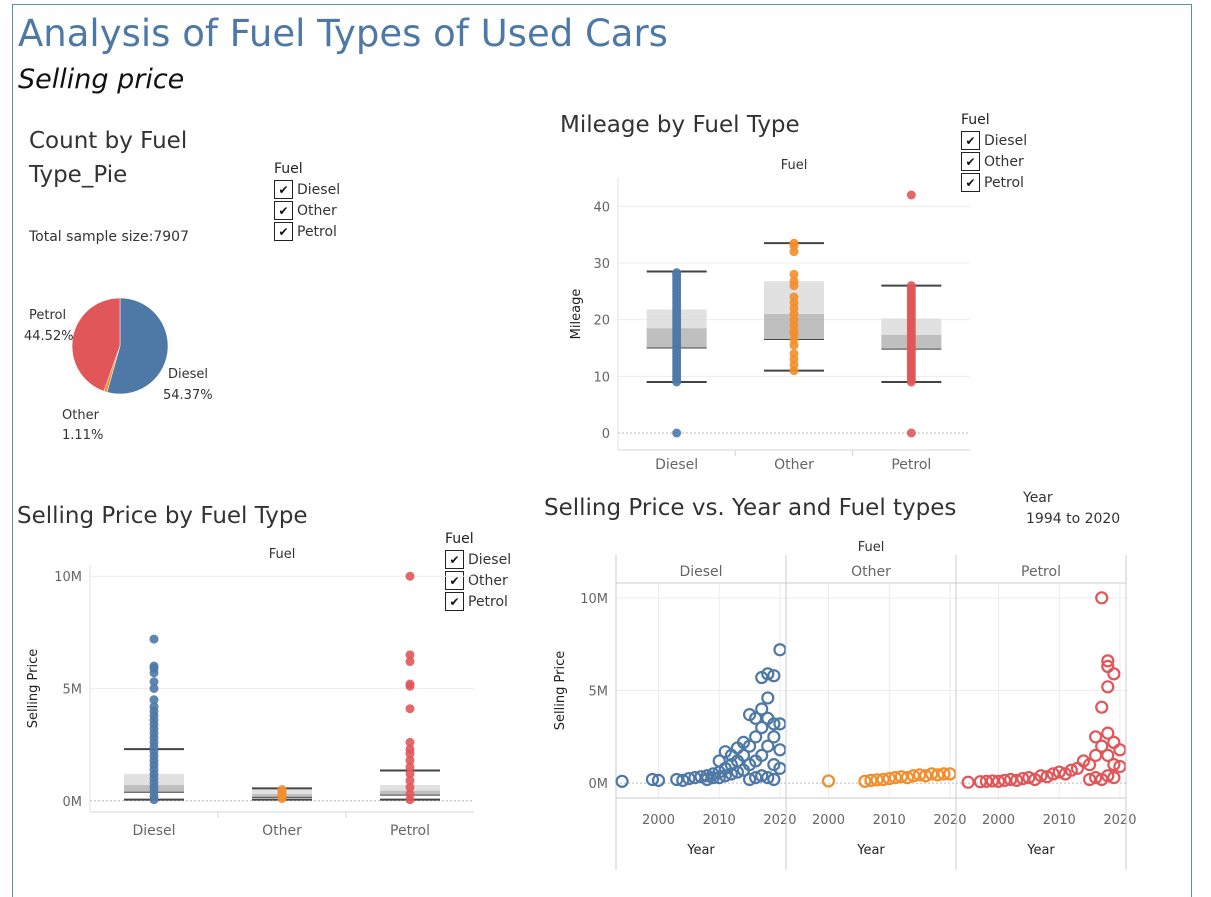  Describe the element at coordinates (1004, 161) in the screenshot. I see `legend-label: Other` at that location.